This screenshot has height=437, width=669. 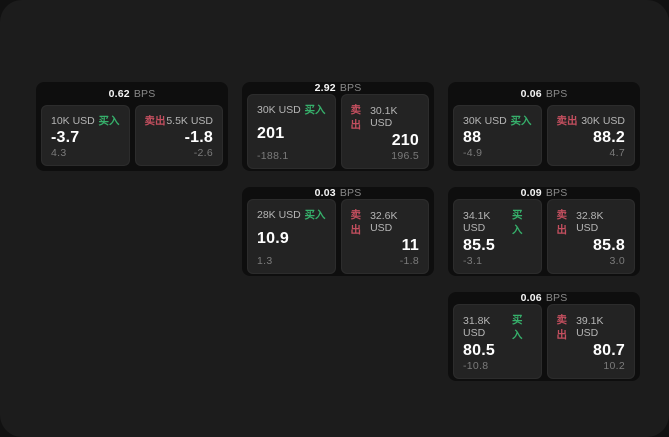 I want to click on sell-sub-value: 10.2, so click(x=614, y=366).